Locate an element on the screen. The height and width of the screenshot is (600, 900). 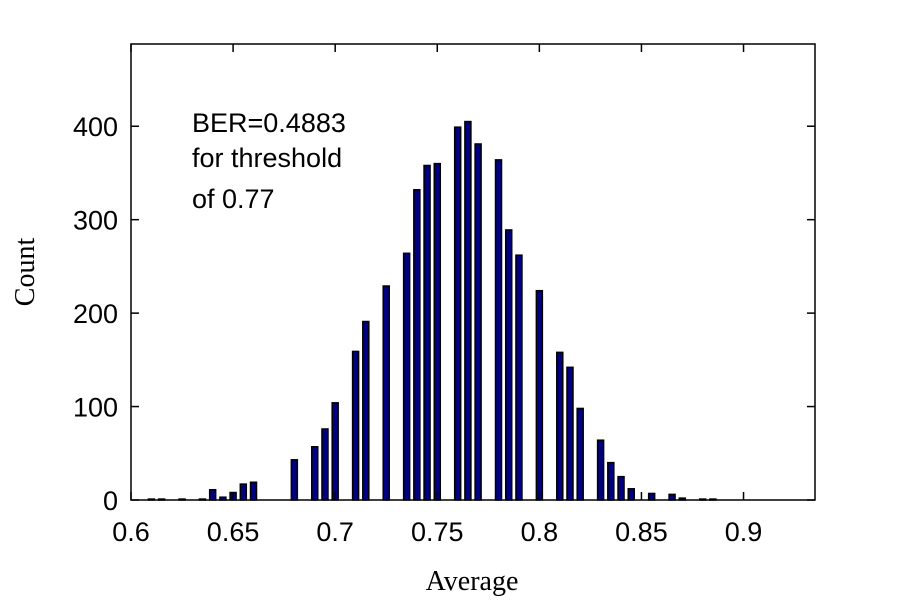
x-tick-label: 0.7 is located at coordinates (335, 532).